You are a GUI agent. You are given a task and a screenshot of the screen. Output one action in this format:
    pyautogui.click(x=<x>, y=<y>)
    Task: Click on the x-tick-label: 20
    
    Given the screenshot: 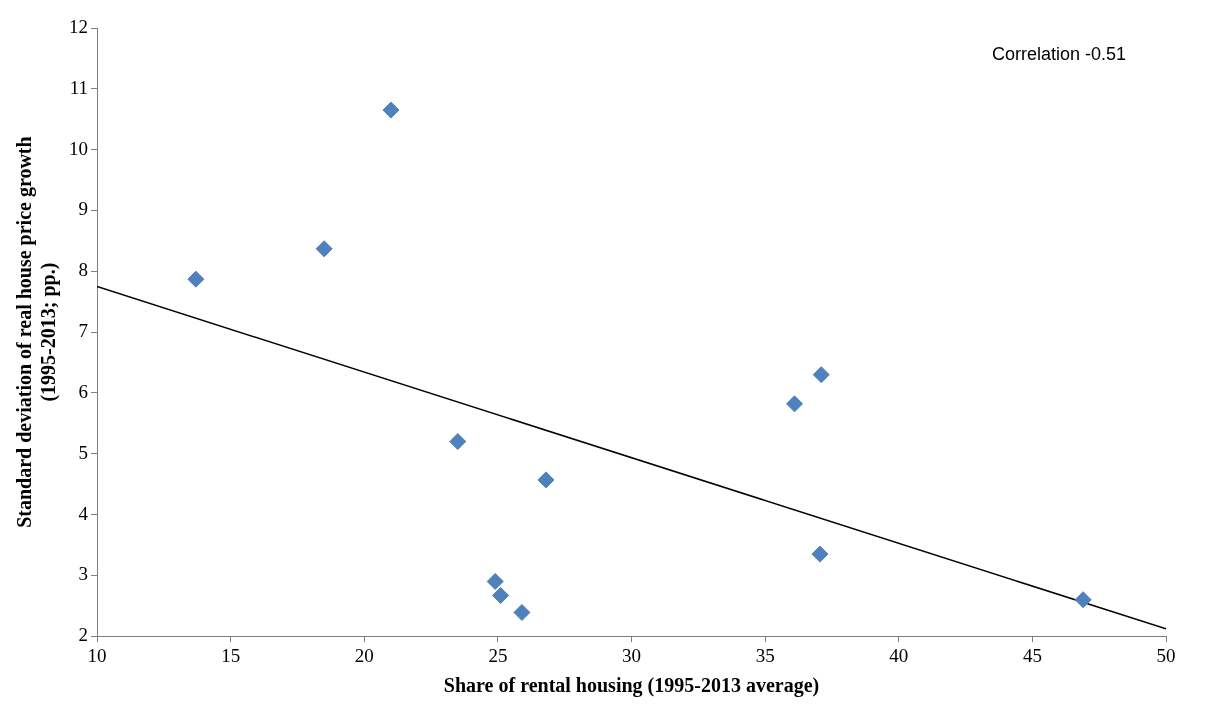 What is the action you would take?
    pyautogui.click(x=364, y=655)
    